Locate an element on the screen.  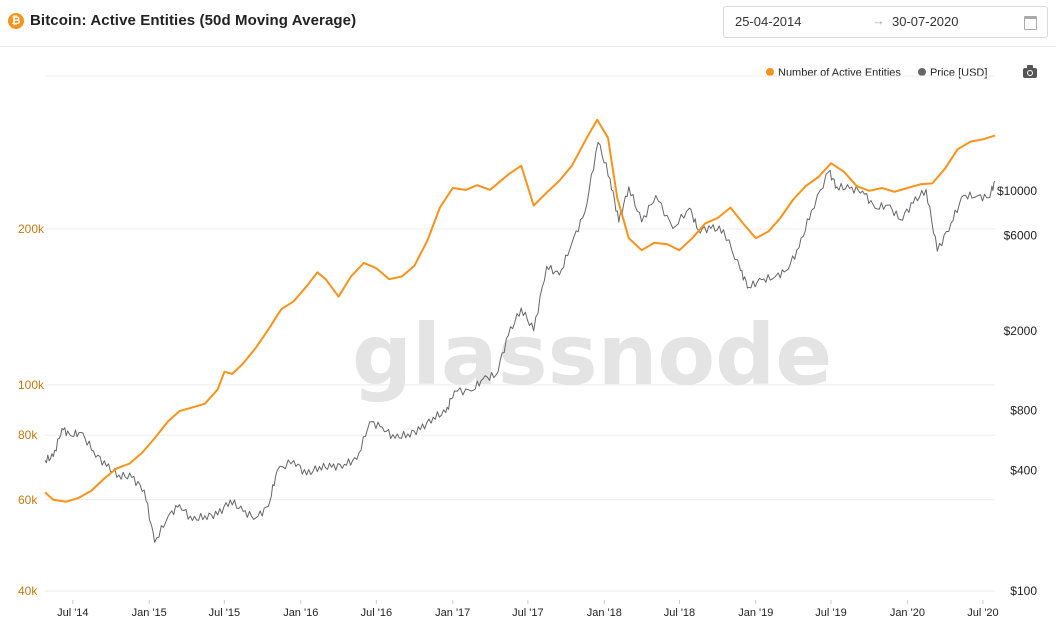
x-tick-label: Jul '14 is located at coordinates (72, 613).